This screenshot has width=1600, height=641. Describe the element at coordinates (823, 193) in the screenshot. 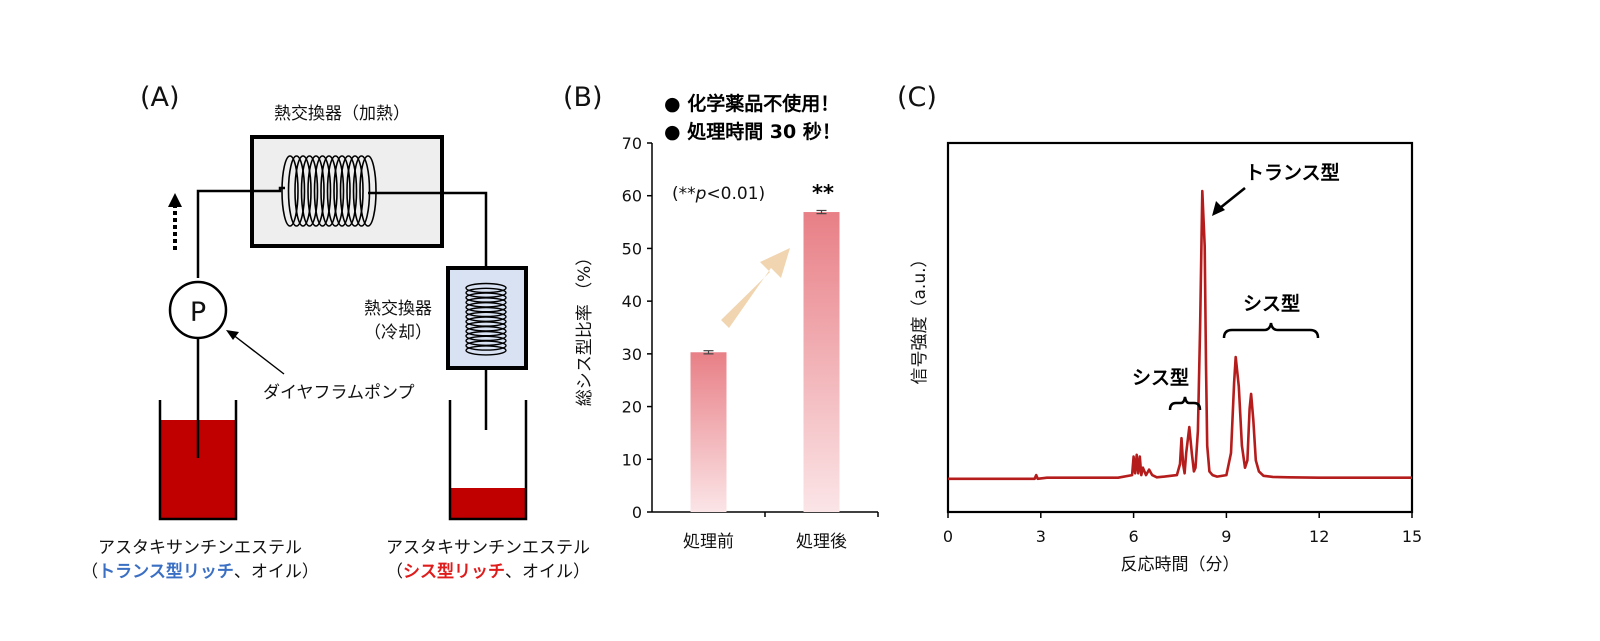

I see `significance-marker: **` at that location.